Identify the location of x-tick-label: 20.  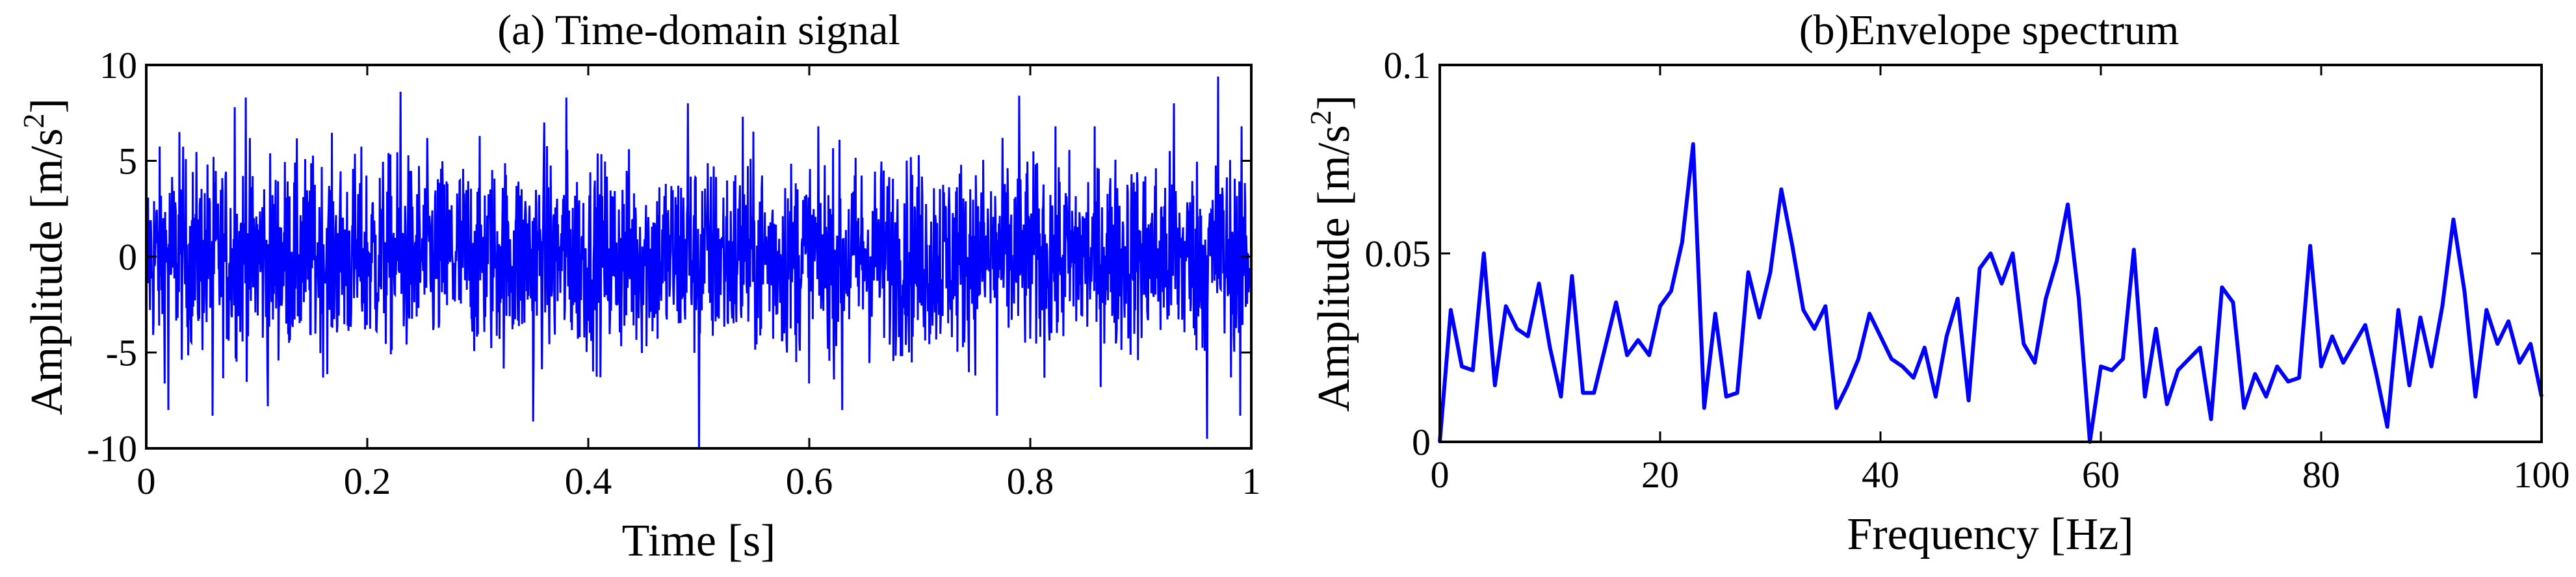
(1660, 475).